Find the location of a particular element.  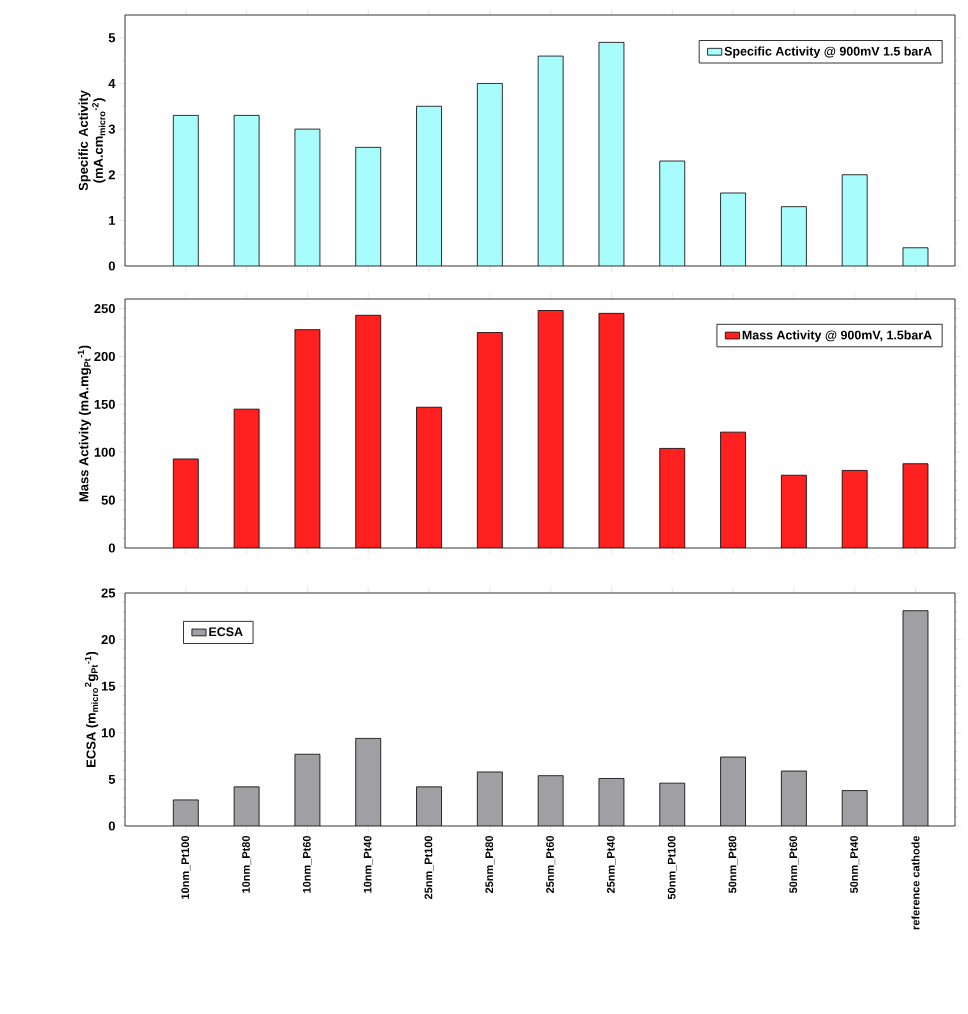

x-tick-label: 50nm_Pt60 is located at coordinates (794, 864).